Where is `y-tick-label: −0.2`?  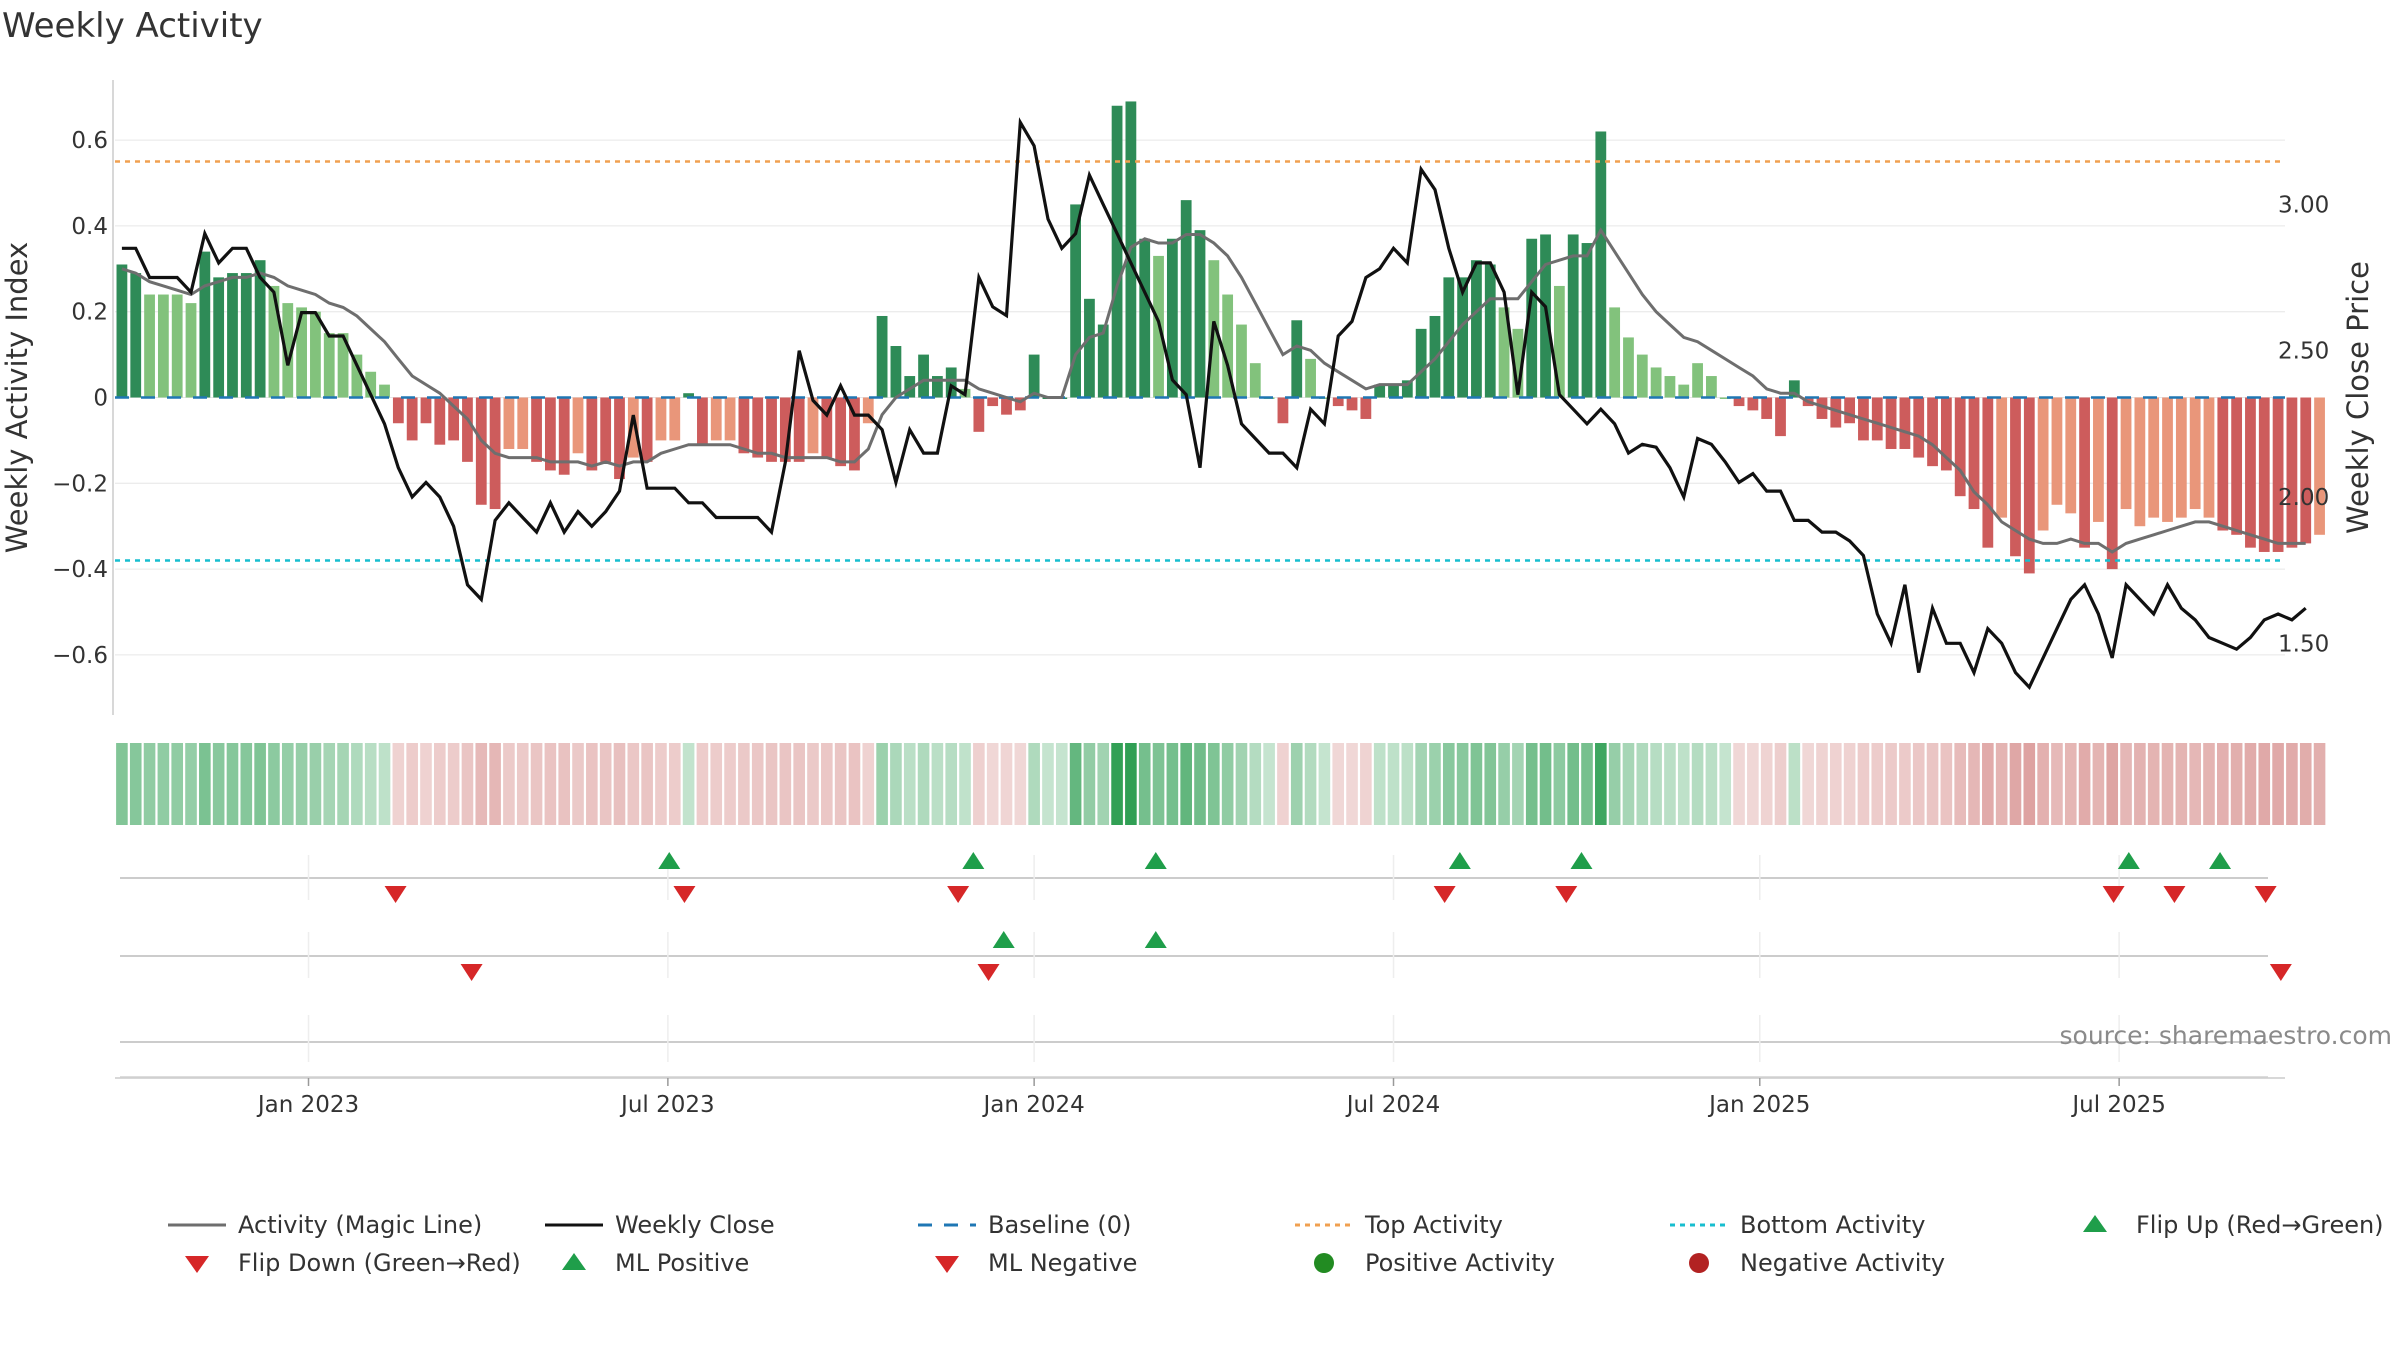
y-tick-label: −0.2 is located at coordinates (80, 484).